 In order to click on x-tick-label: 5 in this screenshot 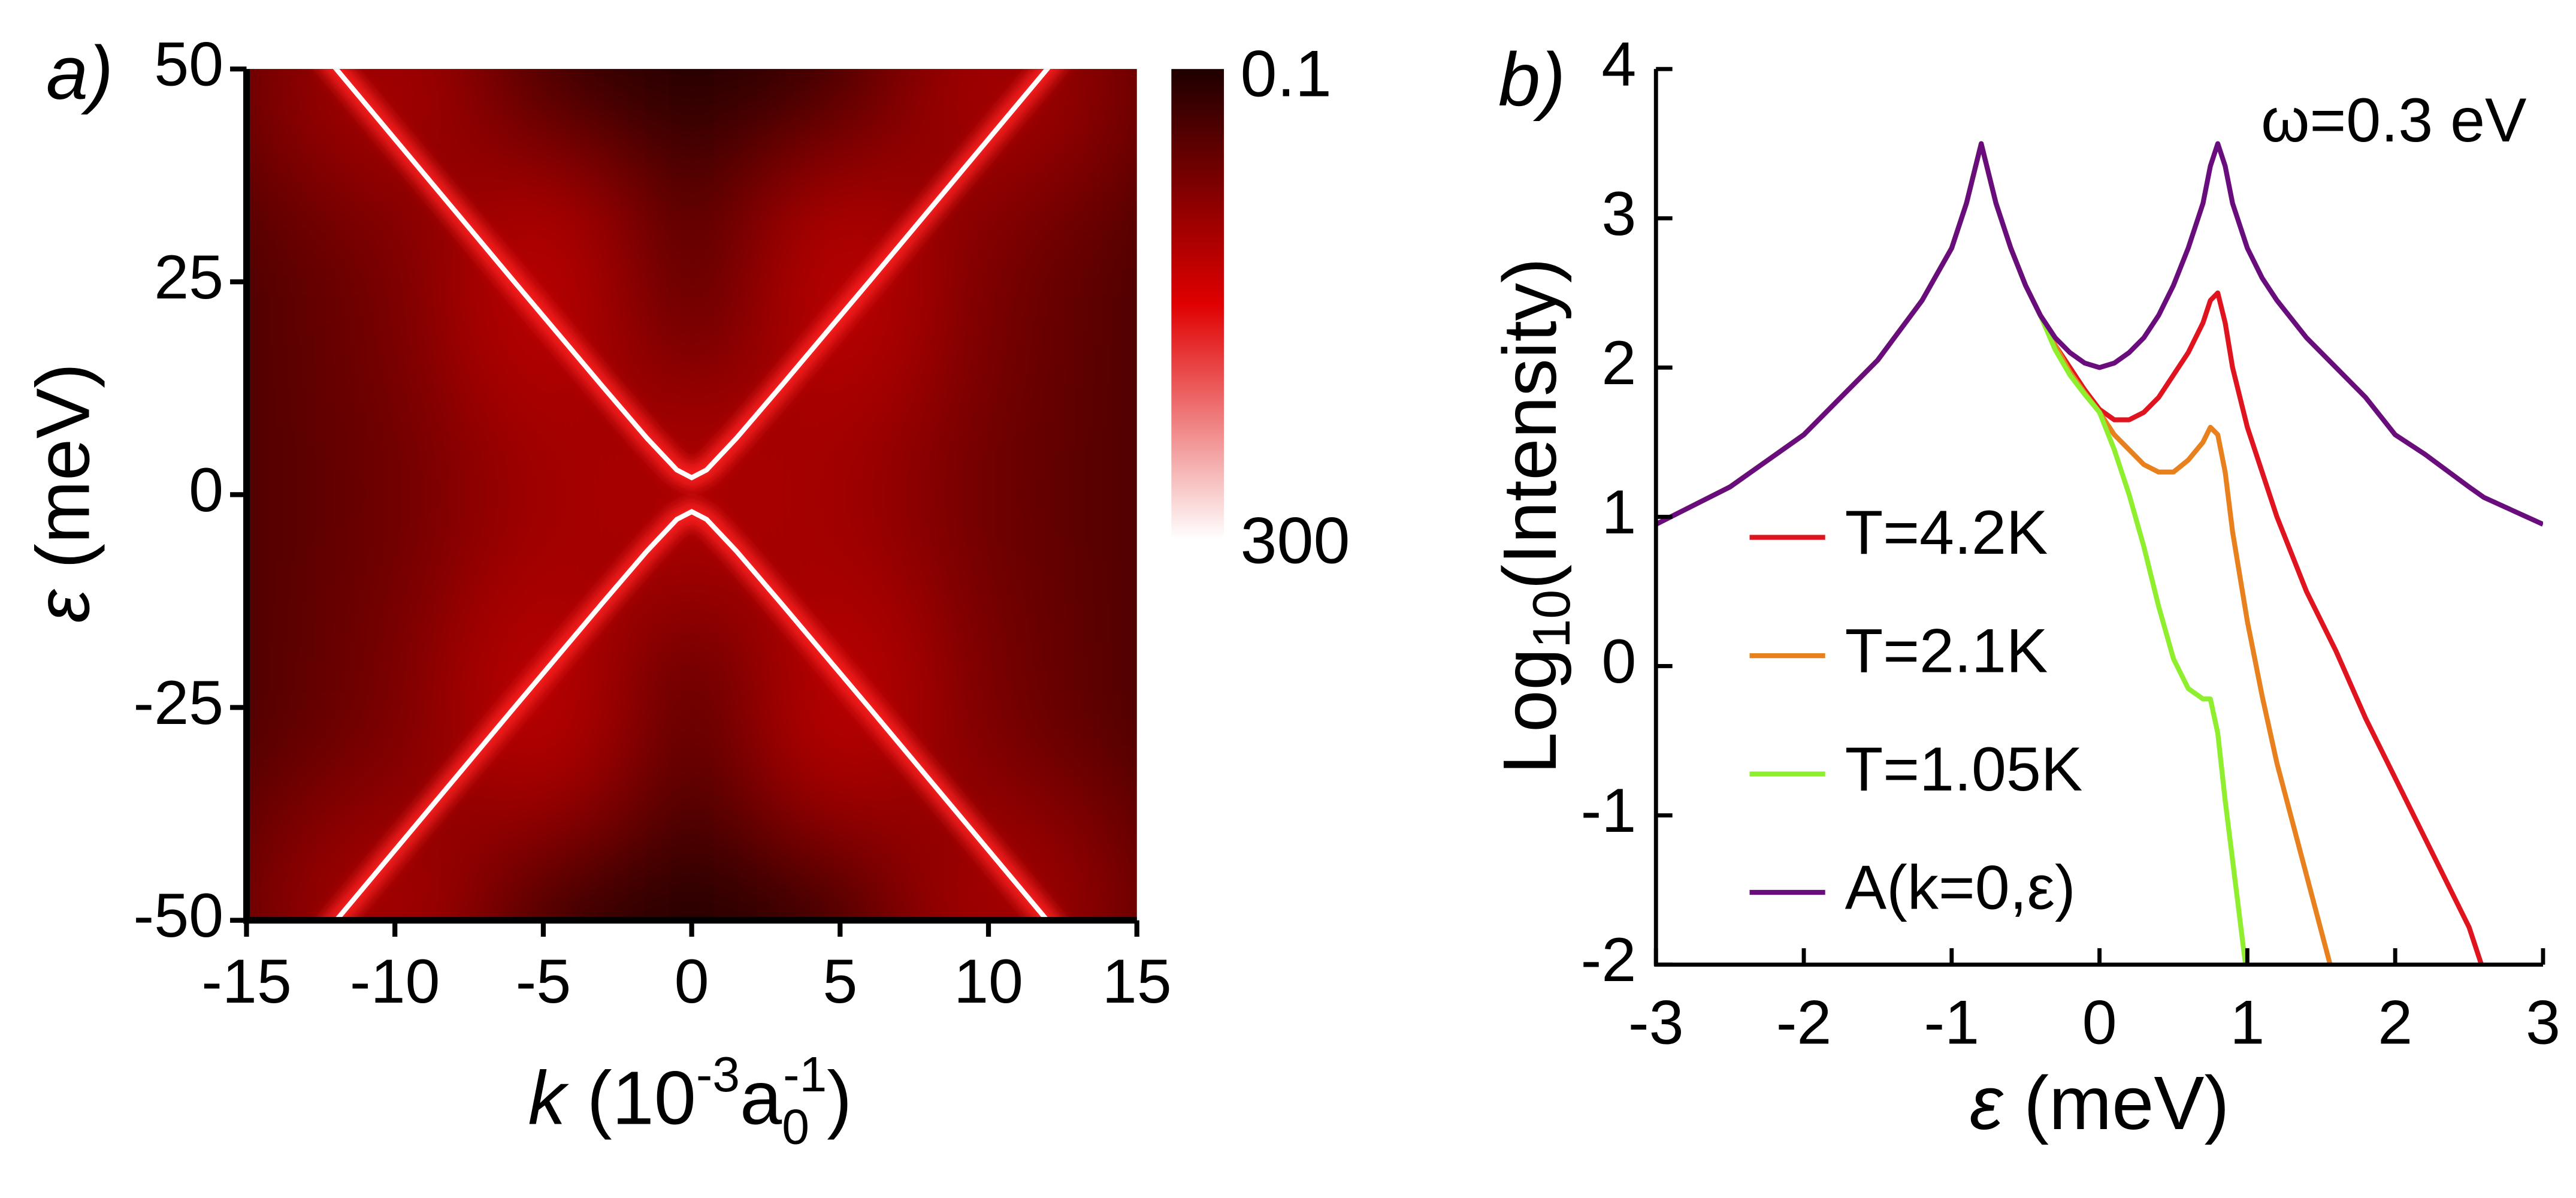, I will do `click(840, 981)`.